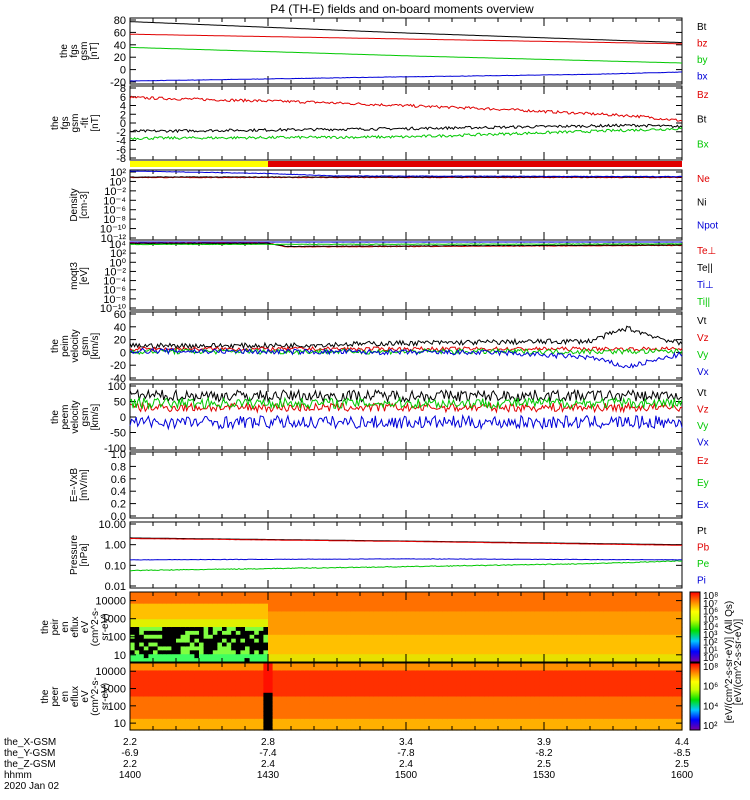 The image size is (750, 800). I want to click on y-tick-label: -2, so click(121, 133).